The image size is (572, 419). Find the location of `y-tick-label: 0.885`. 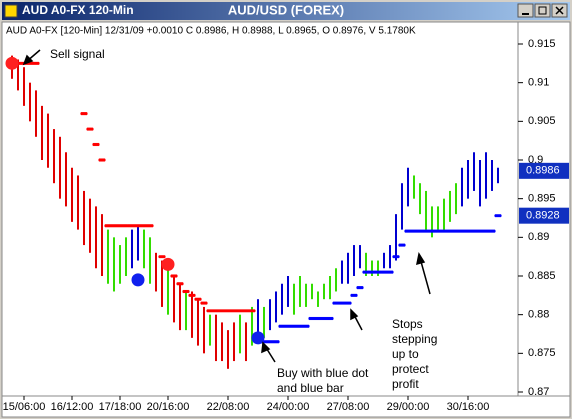

y-tick-label: 0.885 is located at coordinates (542, 276).